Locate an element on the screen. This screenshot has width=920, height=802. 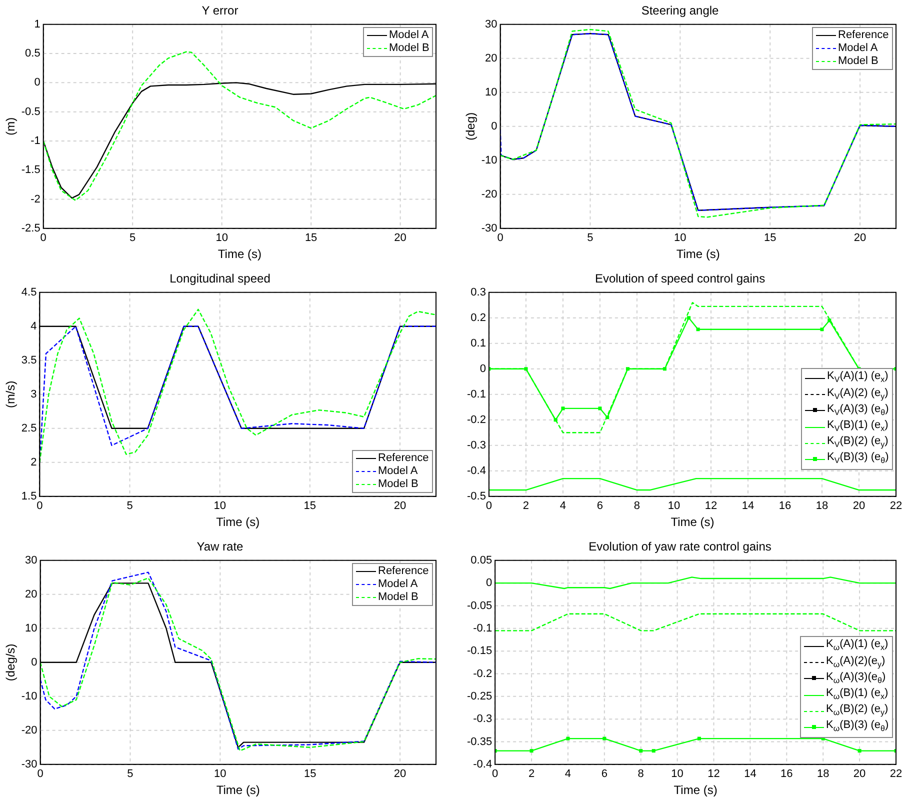
y-tick-label: -0.15 is located at coordinates (479, 651).